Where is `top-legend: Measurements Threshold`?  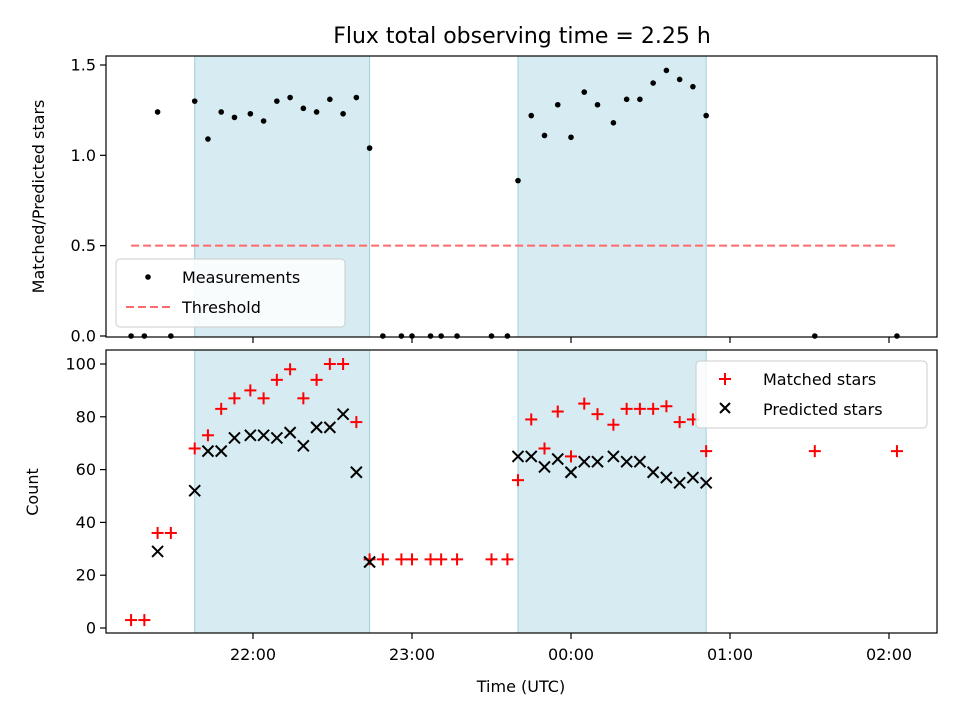 top-legend: Measurements Threshold is located at coordinates (230, 293).